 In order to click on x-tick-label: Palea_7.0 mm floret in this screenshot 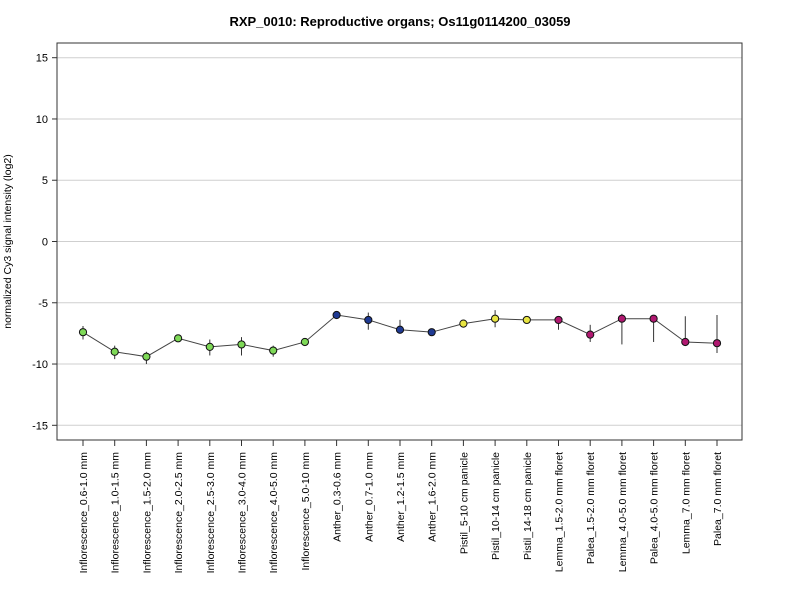, I will do `click(718, 499)`.